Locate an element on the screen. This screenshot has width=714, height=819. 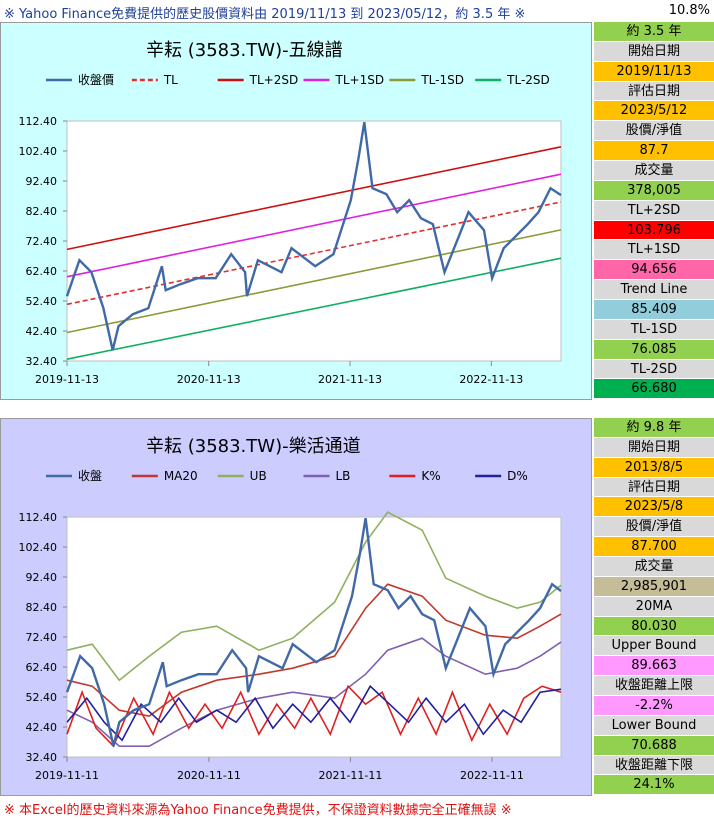
five-line-info-cell: 103.796 is located at coordinates (654, 230).